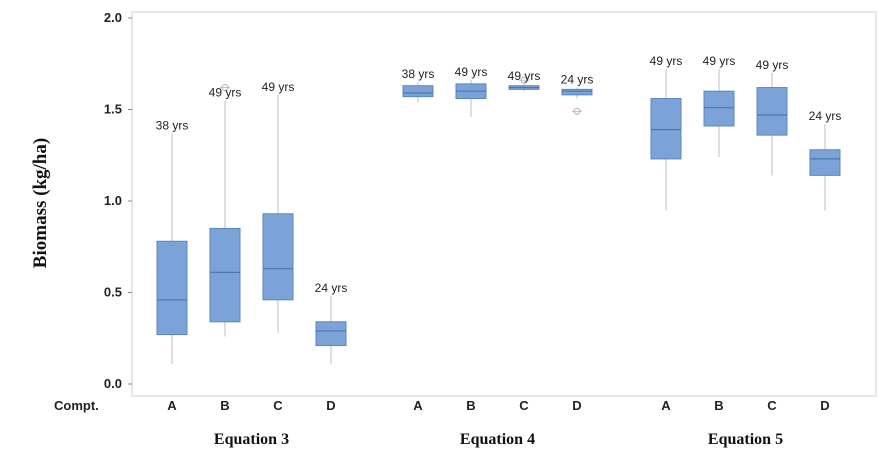 This screenshot has height=453, width=883. I want to click on y-tick-label: 0.5, so click(113, 292).